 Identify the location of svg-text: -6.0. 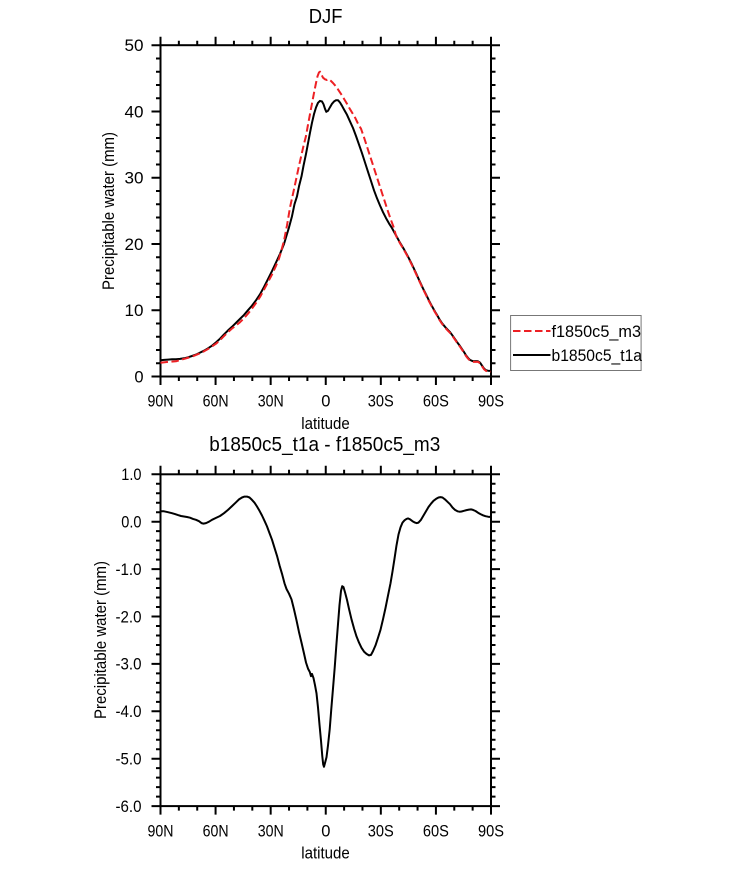
(129, 807).